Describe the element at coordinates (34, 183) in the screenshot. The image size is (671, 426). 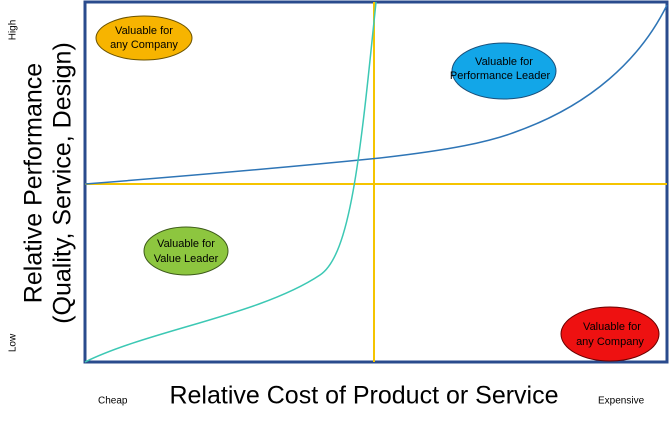
I see `y-axis-title: Relative Performance` at that location.